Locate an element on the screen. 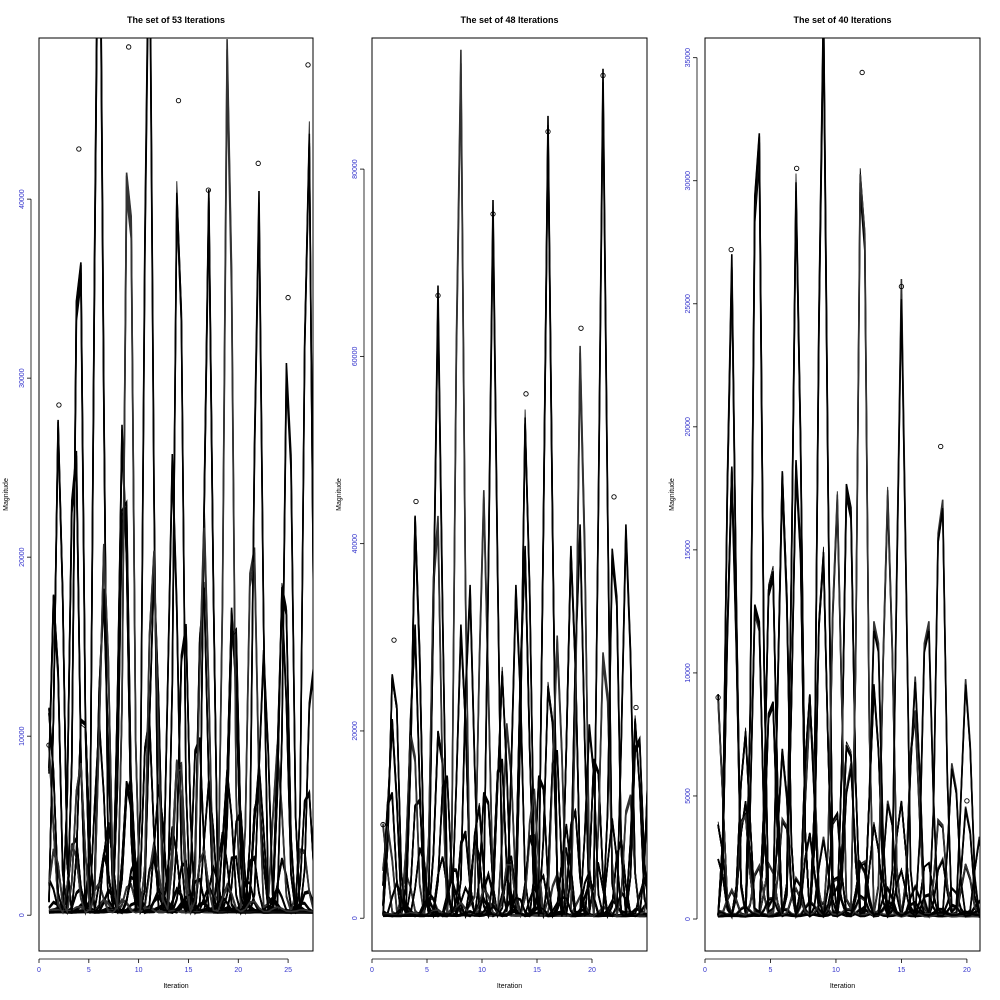 This screenshot has width=1000, height=1000. chart-title: The set of 53 Iterations is located at coordinates (176, 20).